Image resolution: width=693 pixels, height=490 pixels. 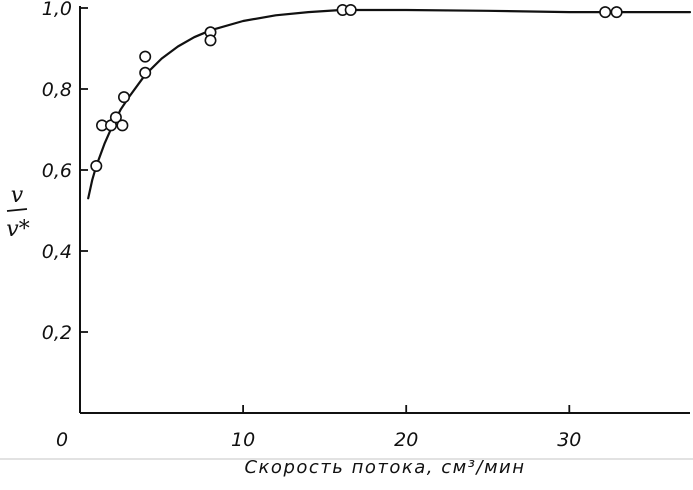 I want to click on y-tick-label: 0,2, so click(x=57, y=333).